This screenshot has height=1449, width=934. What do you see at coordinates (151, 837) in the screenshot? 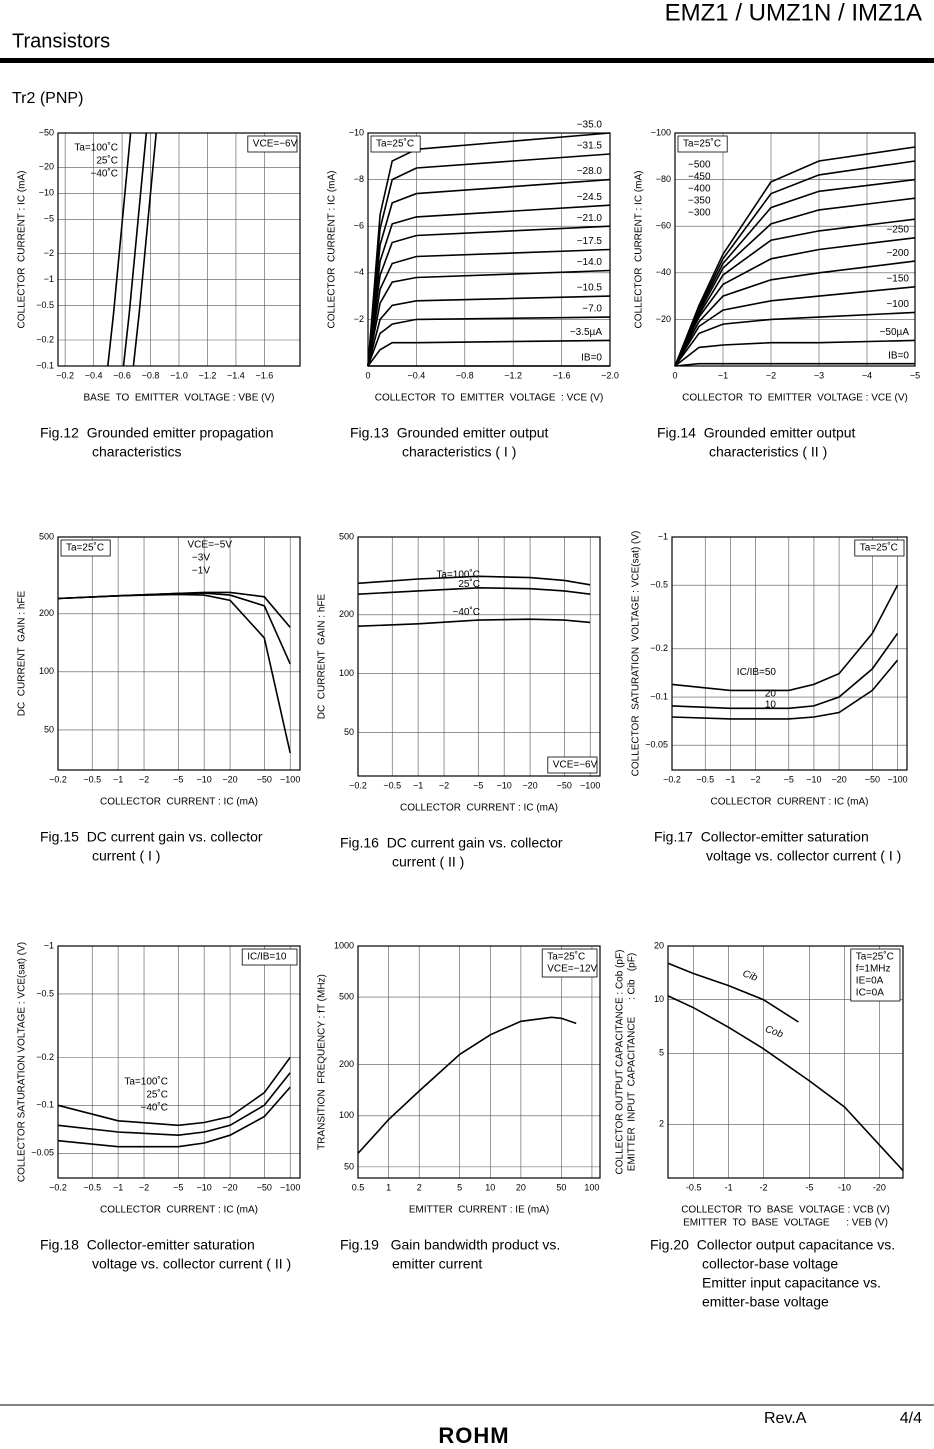
I see `figure-caption: Fig.15 DC current gain vs. collector` at bounding box center [151, 837].